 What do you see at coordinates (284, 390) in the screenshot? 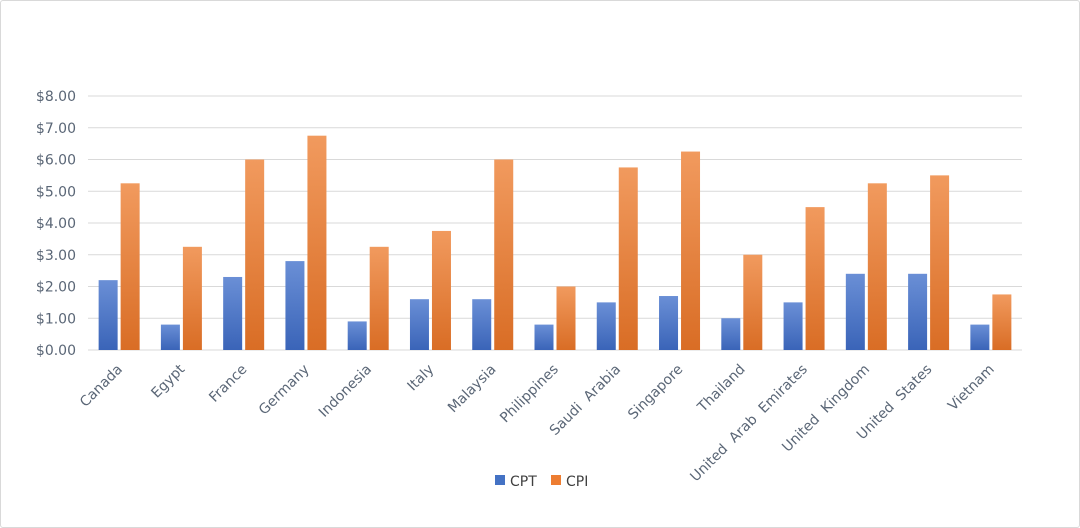
I see `x-tick-label: Germany` at bounding box center [284, 390].